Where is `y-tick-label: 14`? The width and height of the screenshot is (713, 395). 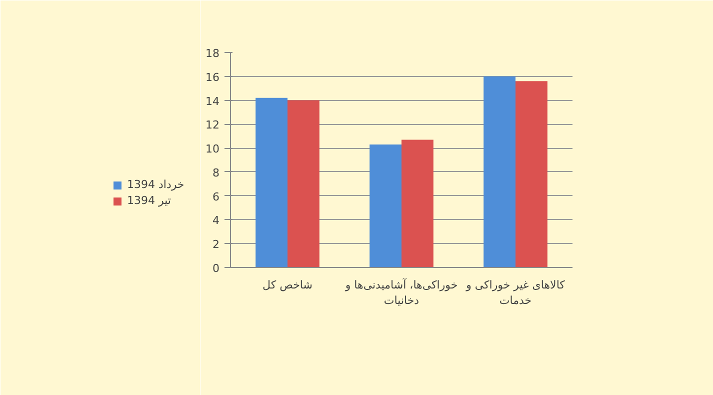 y-tick-label: 14 is located at coordinates (213, 101).